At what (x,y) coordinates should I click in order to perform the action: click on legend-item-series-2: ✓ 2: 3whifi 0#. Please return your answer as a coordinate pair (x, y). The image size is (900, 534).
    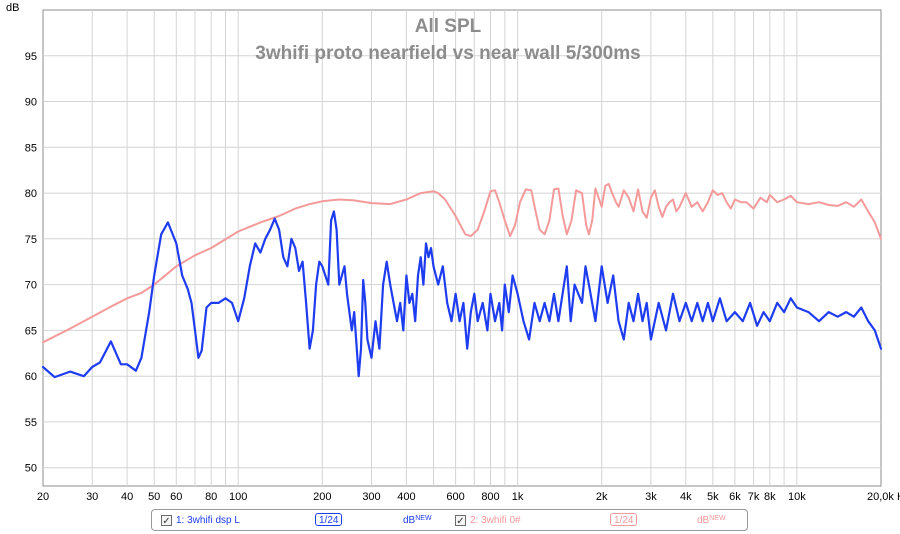
    Looking at the image, I should click on (488, 520).